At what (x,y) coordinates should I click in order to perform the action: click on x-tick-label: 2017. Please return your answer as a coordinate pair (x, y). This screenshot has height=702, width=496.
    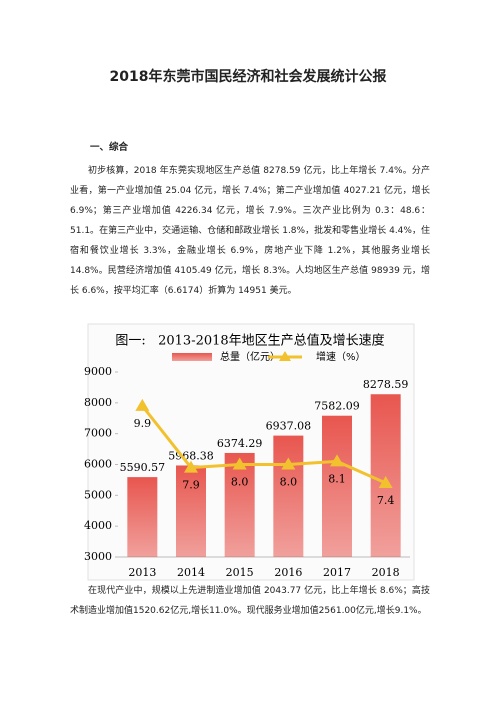
    Looking at the image, I should click on (337, 572).